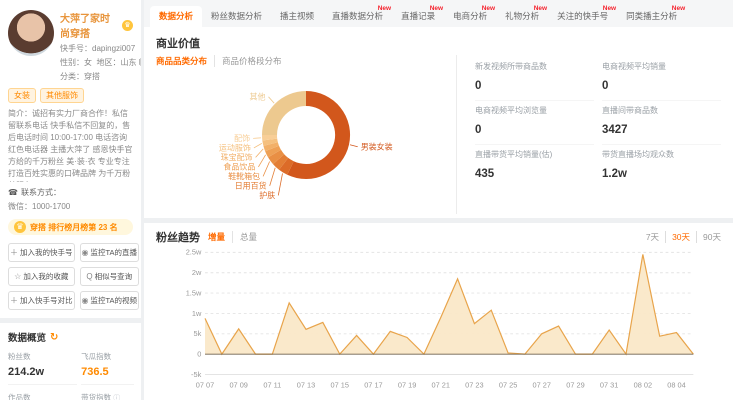  I want to click on stat-feigua-index: 飞瓜指数 736.5, so click(108, 368).